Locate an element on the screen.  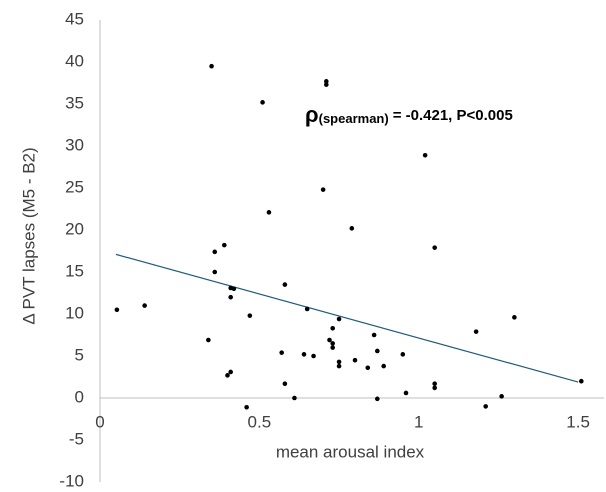
y-tick-label: 0 is located at coordinates (79, 396).